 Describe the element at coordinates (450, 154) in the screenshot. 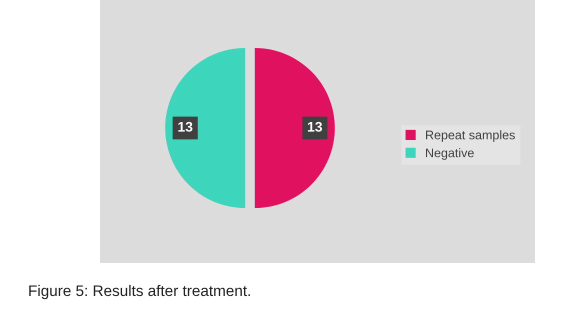

I see `legend-label: Negative` at that location.